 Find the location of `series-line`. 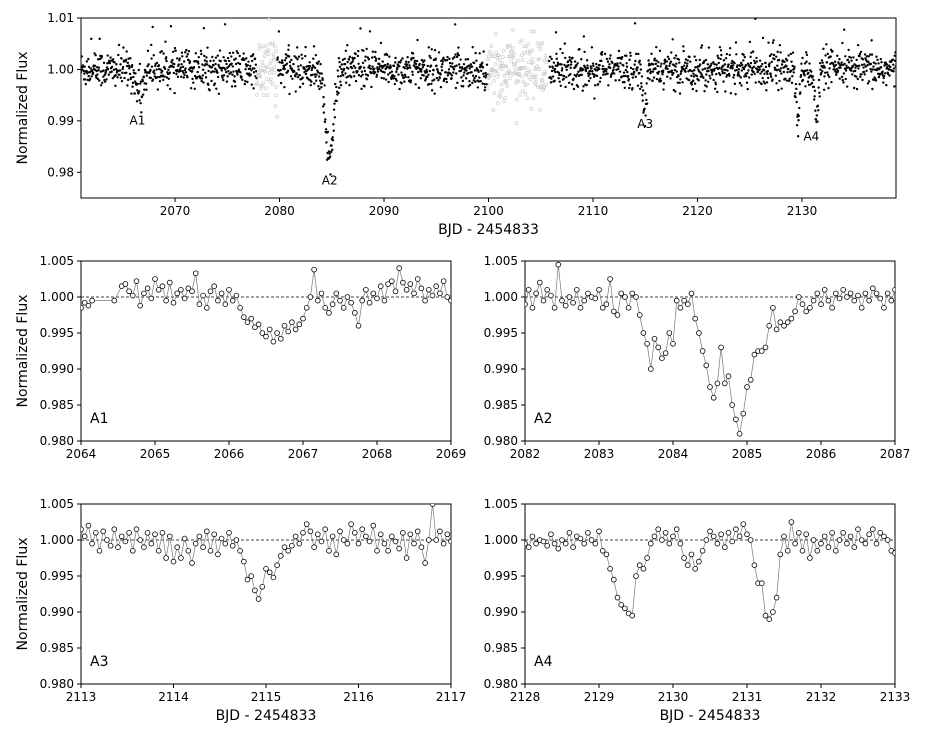

series-line is located at coordinates (710, 349).